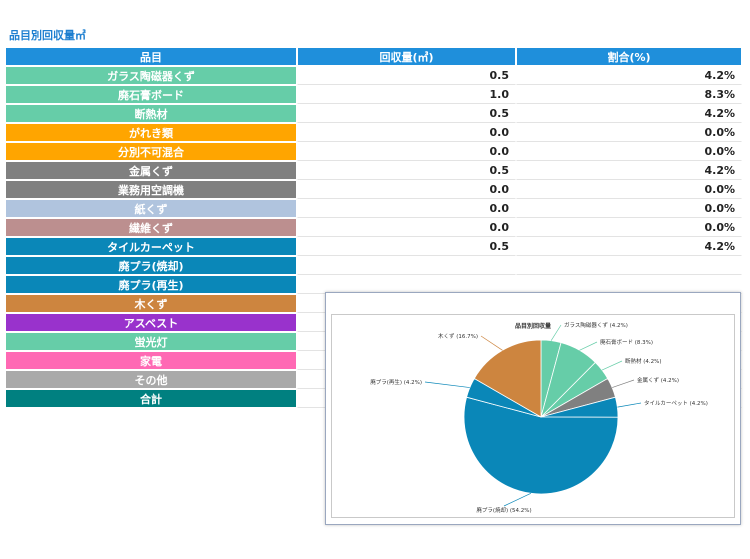 This screenshot has height=559, width=750. I want to click on table-row: がれき類 0.0 0.0%, so click(373, 132).